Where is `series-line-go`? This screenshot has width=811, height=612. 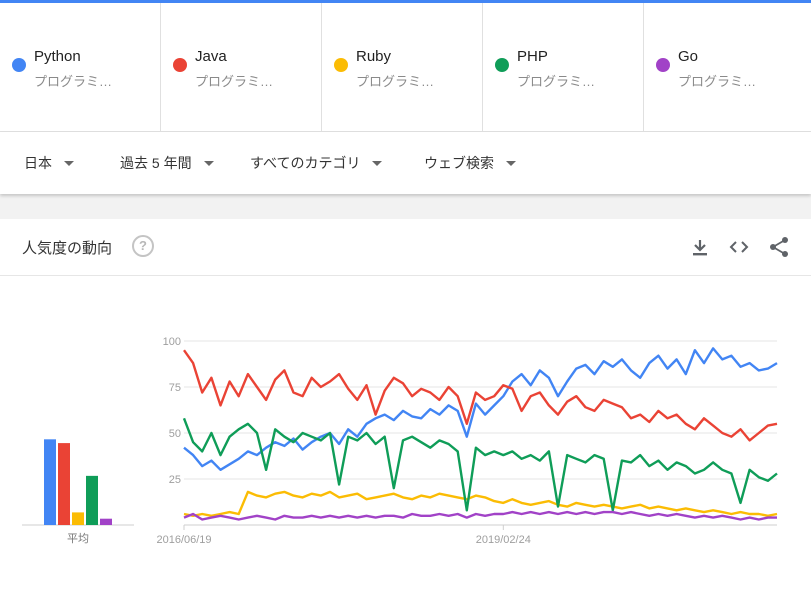 series-line-go is located at coordinates (480, 515).